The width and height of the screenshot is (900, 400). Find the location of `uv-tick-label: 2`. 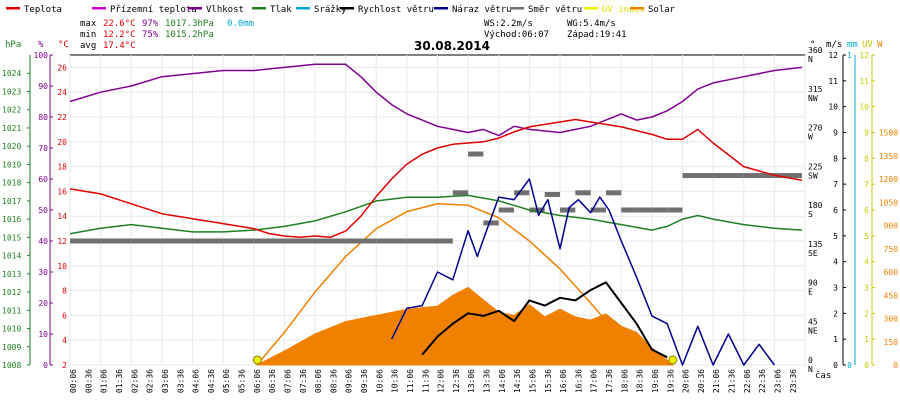

uv-tick-label: 2 is located at coordinates (866, 313).